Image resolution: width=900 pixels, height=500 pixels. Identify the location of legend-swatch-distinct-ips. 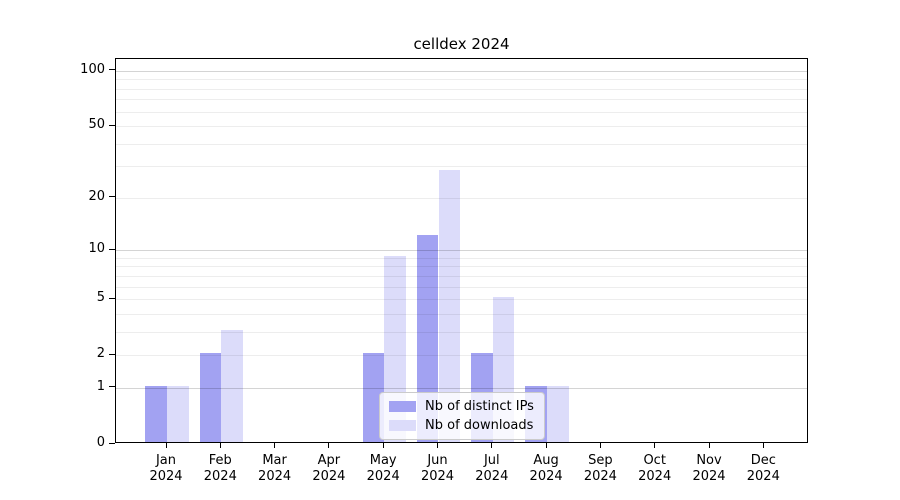
(402, 406).